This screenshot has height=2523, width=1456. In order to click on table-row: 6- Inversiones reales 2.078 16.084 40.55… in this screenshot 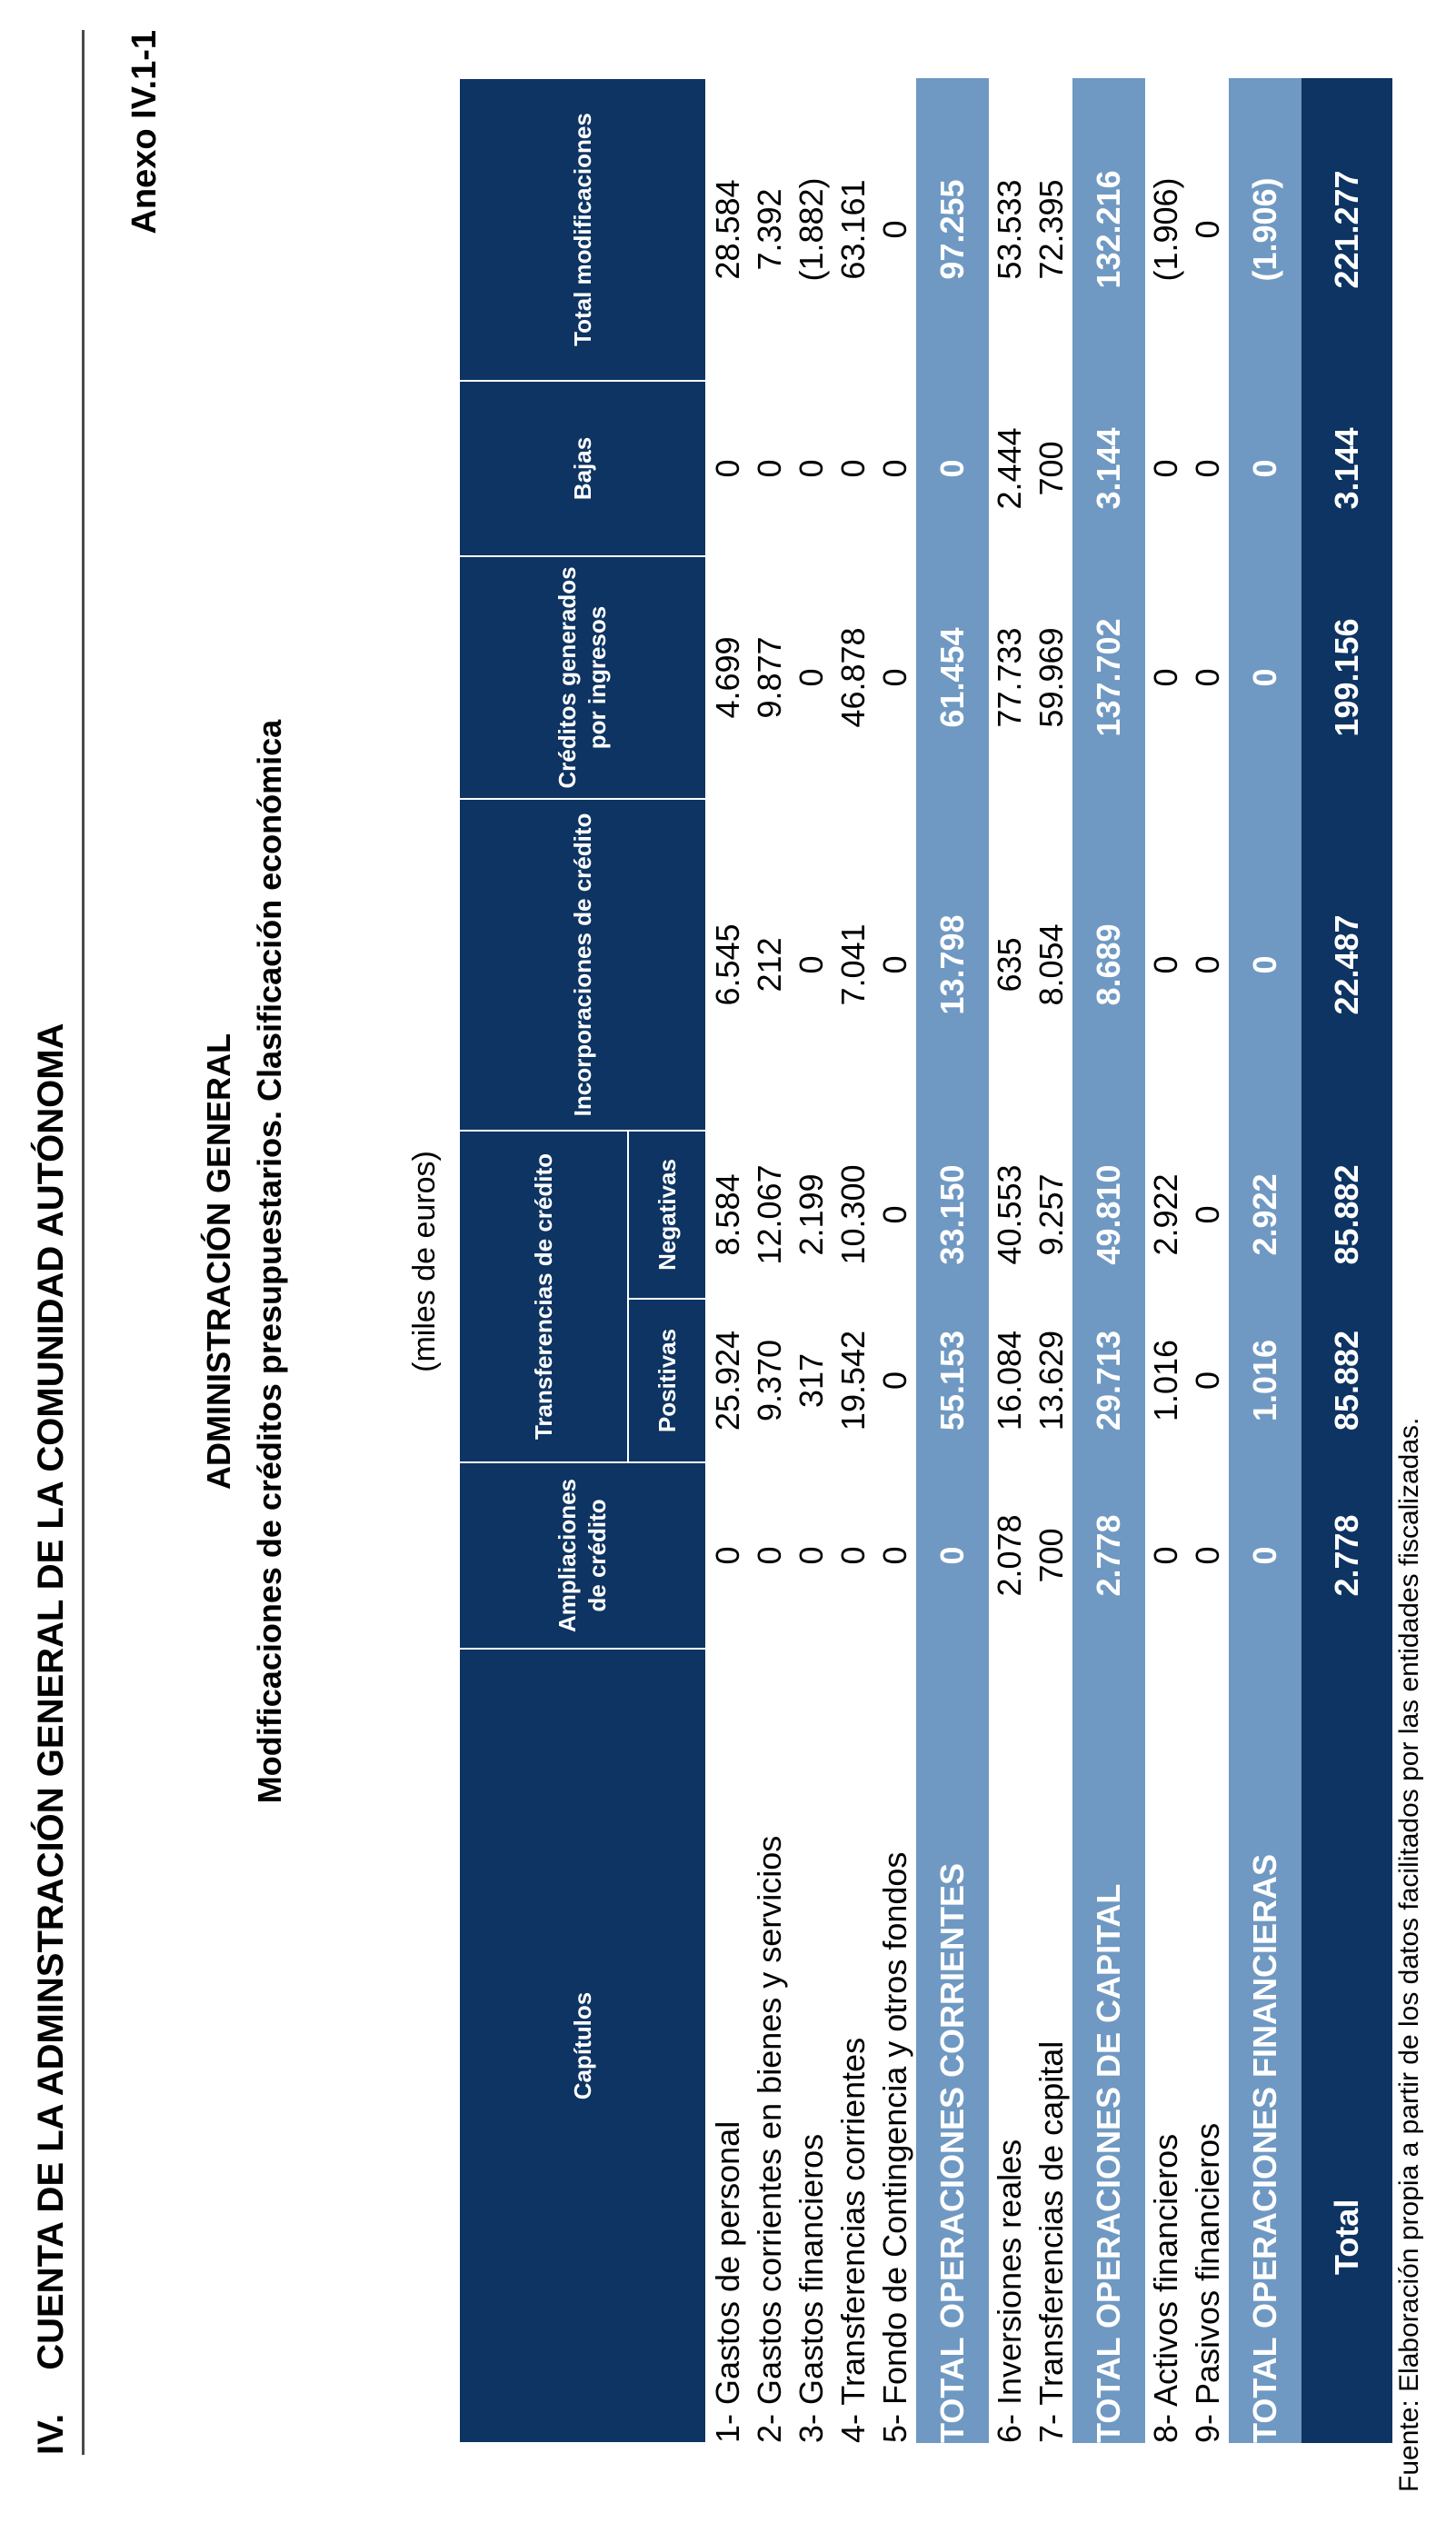, I will do `click(1010, 1260)`.